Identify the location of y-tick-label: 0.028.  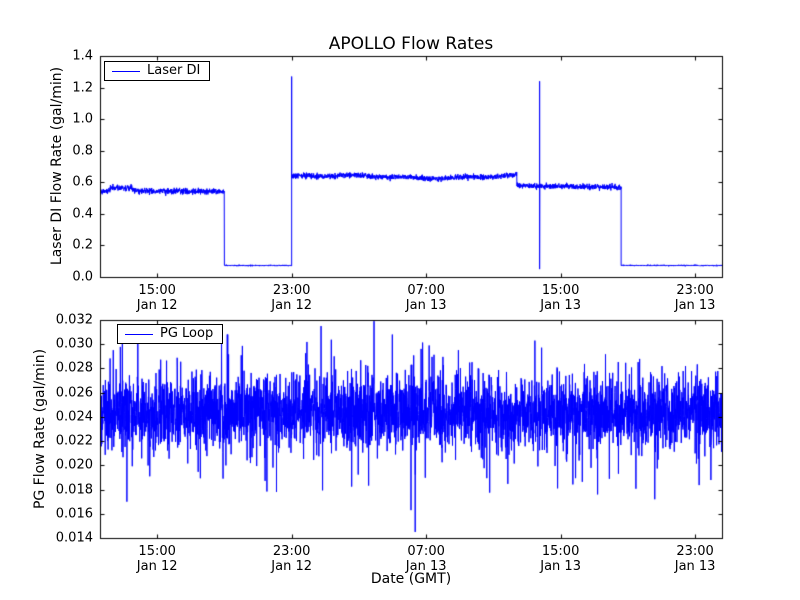
(74, 368).